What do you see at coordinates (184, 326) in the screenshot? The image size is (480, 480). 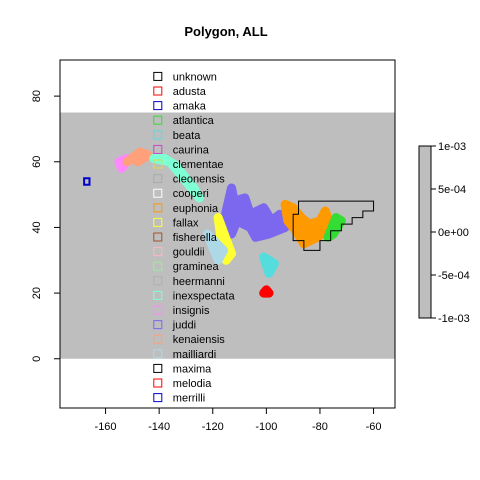 I see `legend-label: juddi` at bounding box center [184, 326].